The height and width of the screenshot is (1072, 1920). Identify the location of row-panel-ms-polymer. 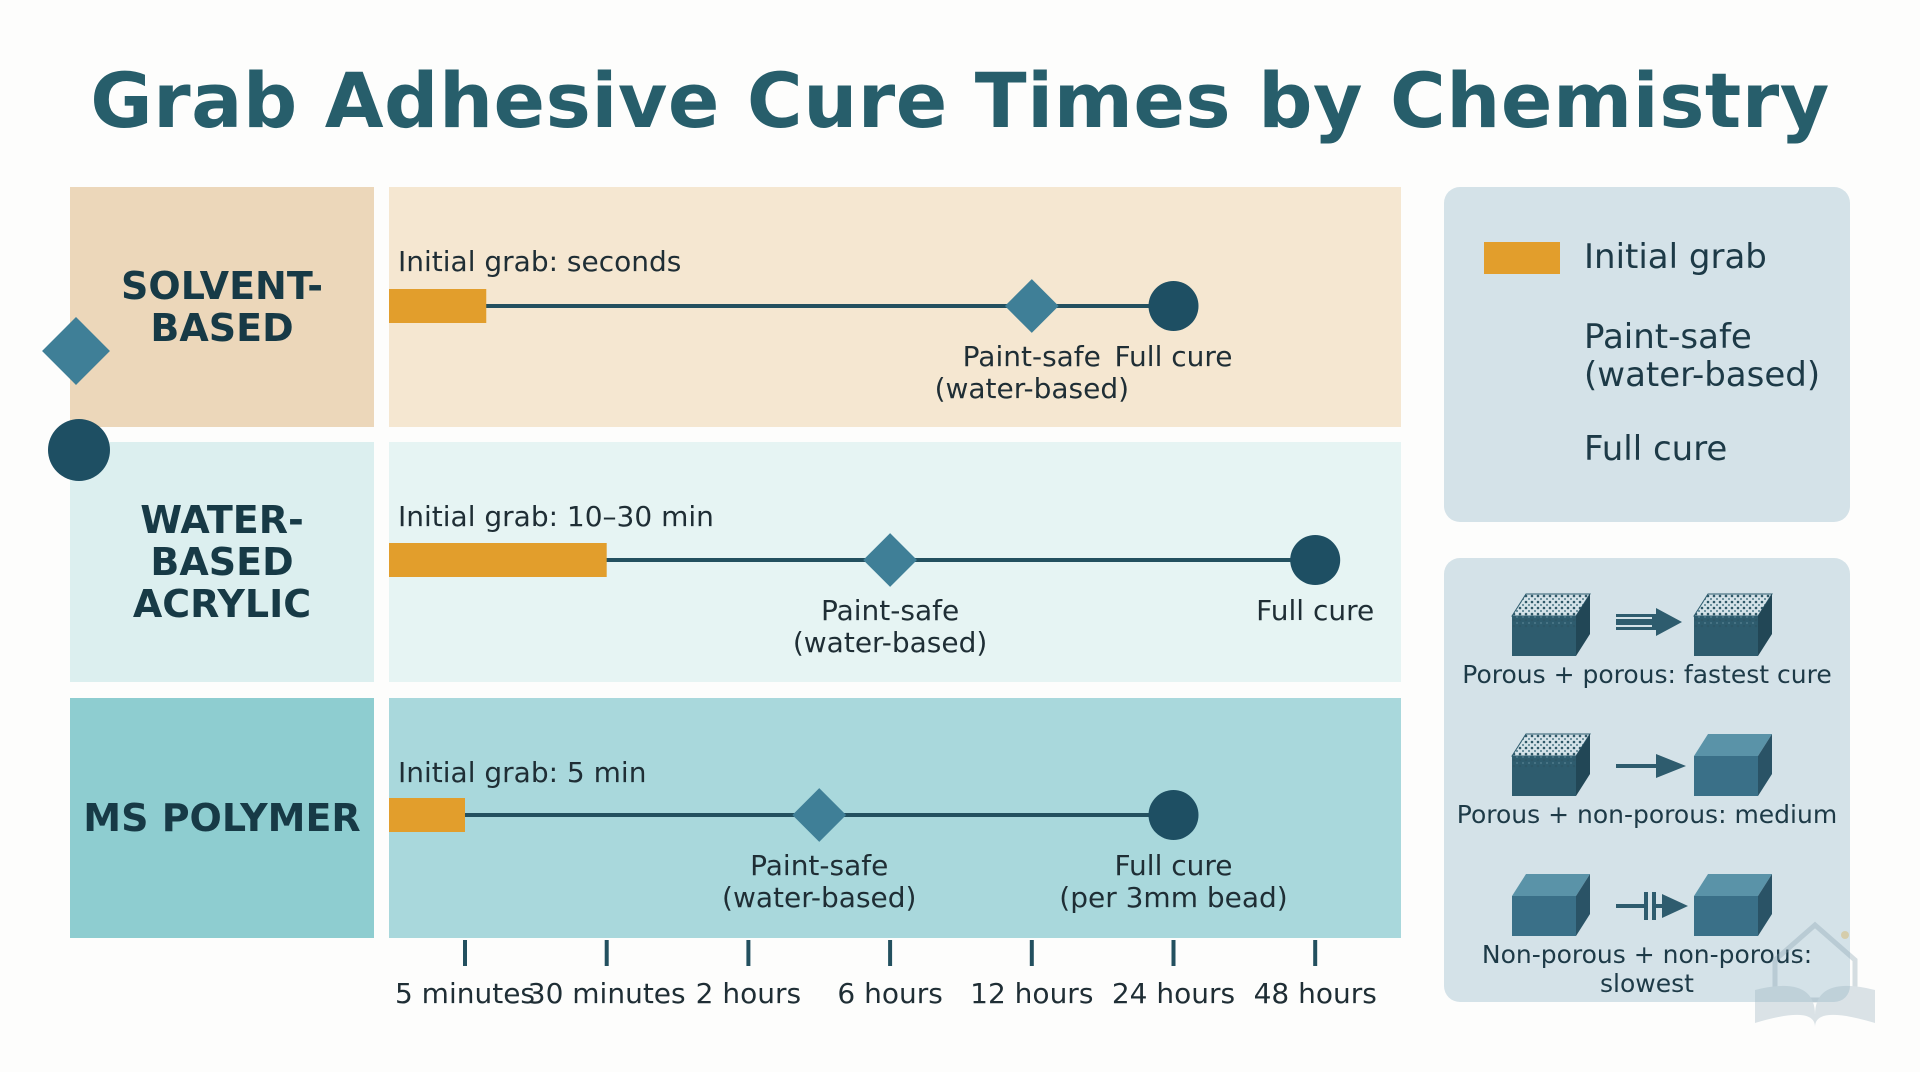
(895, 818).